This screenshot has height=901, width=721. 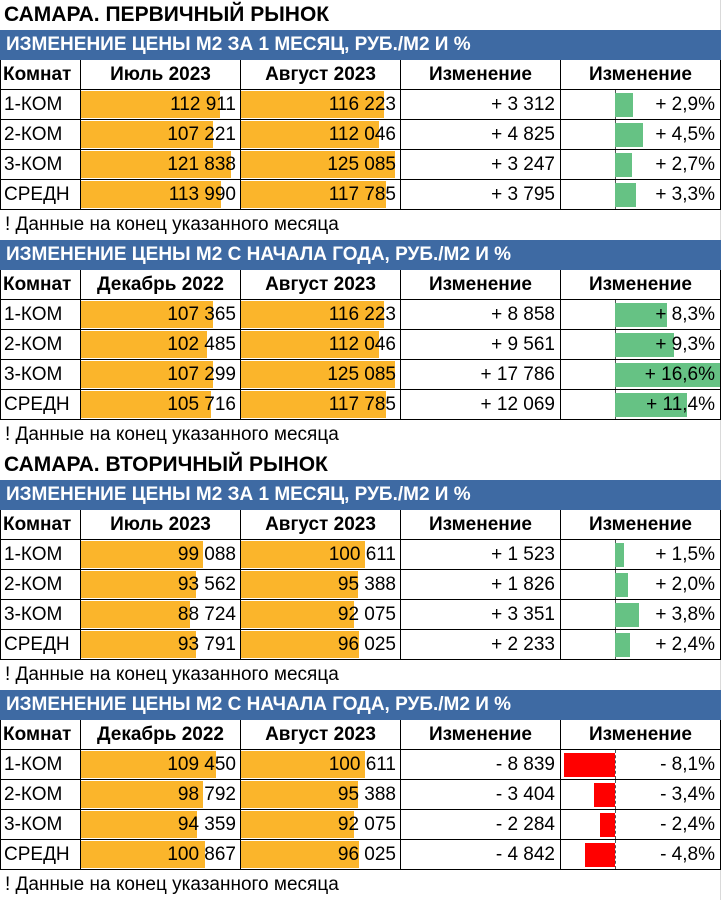 What do you see at coordinates (481, 795) in the screenshot?
I see `change-abs-cell: - 3 404` at bounding box center [481, 795].